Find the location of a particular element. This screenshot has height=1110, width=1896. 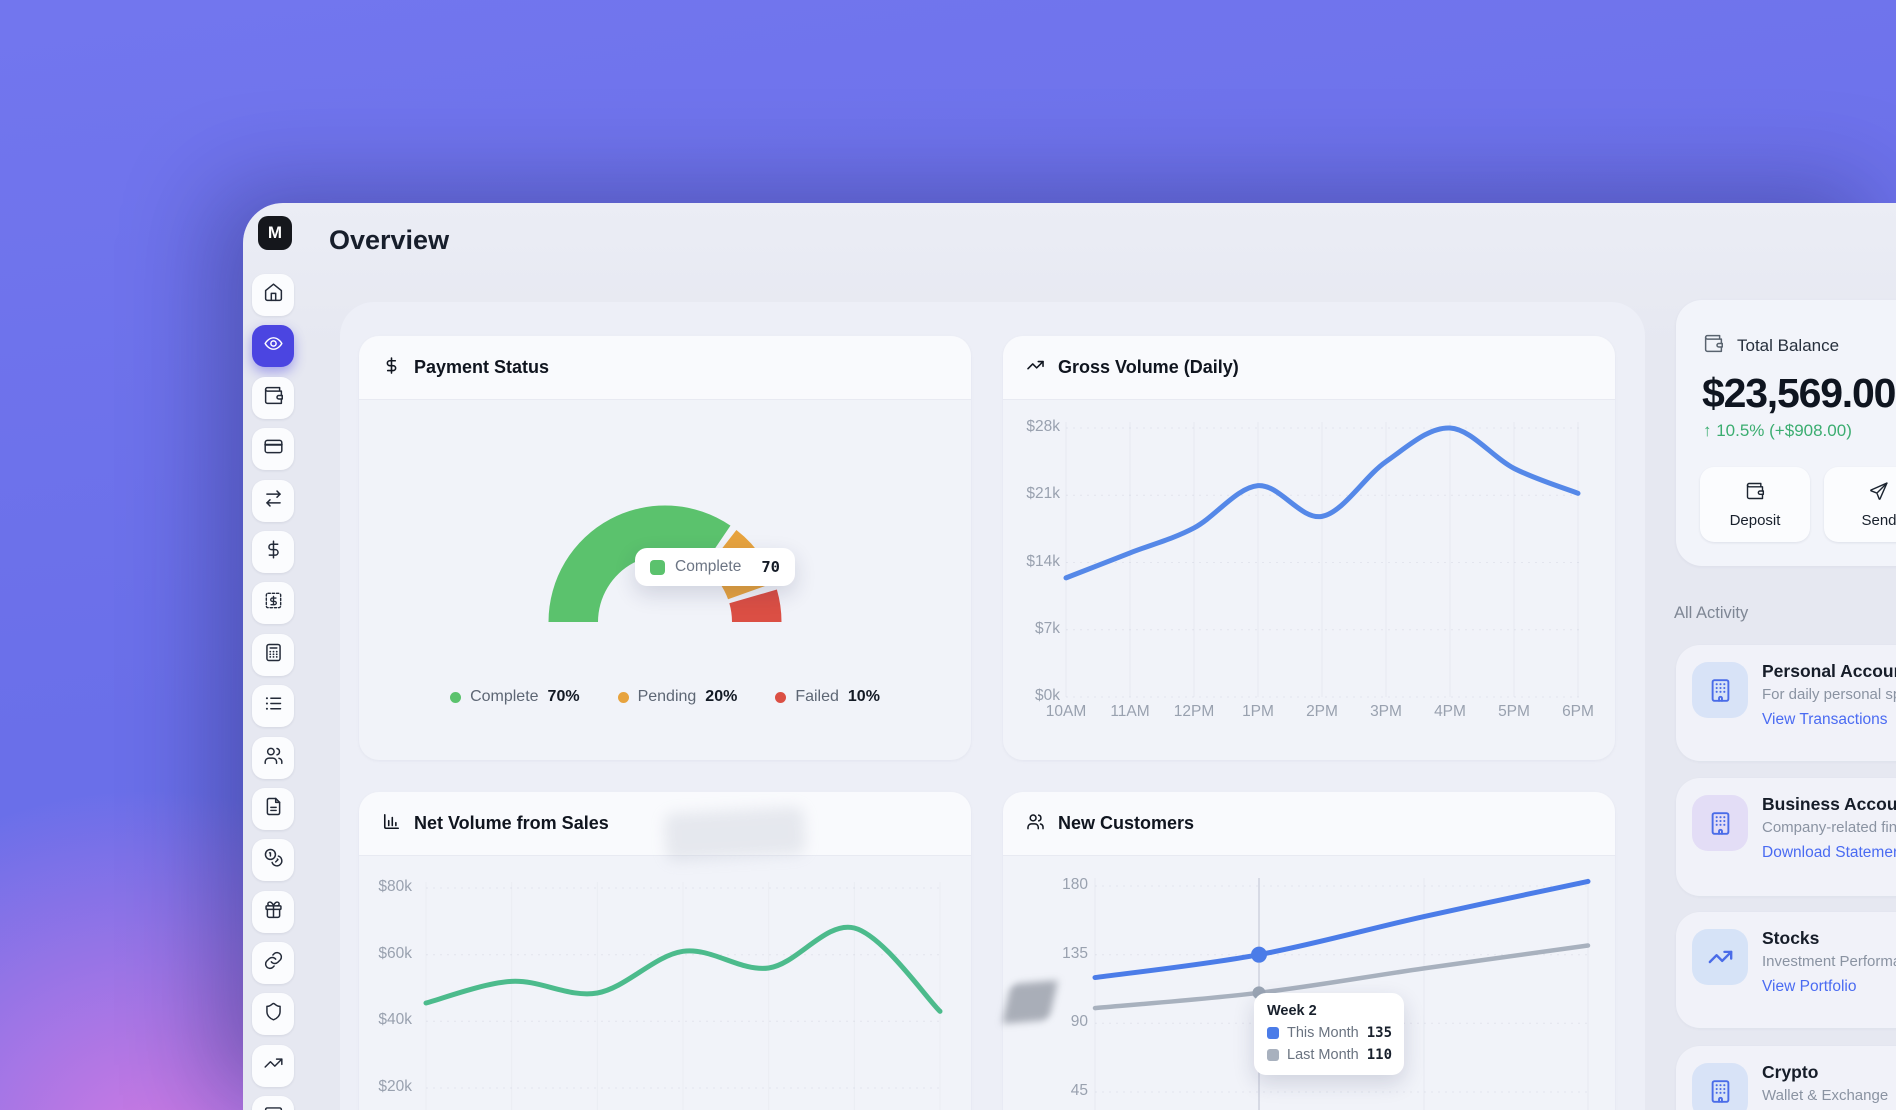

activity-subtitle: Company-related finances is located at coordinates (1829, 827).